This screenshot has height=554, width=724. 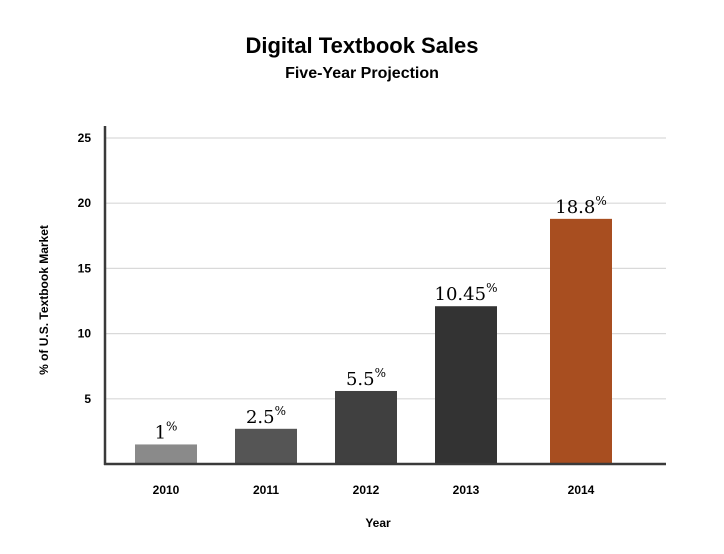 What do you see at coordinates (87, 399) in the screenshot?
I see `y-tick-label: 5` at bounding box center [87, 399].